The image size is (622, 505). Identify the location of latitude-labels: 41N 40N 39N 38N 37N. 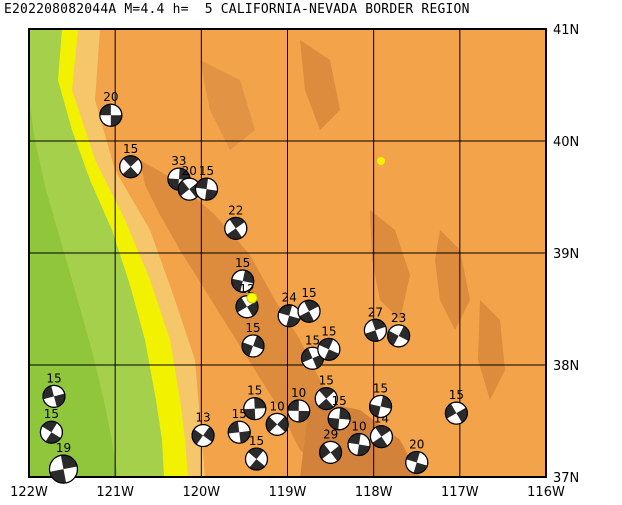
(566, 254).